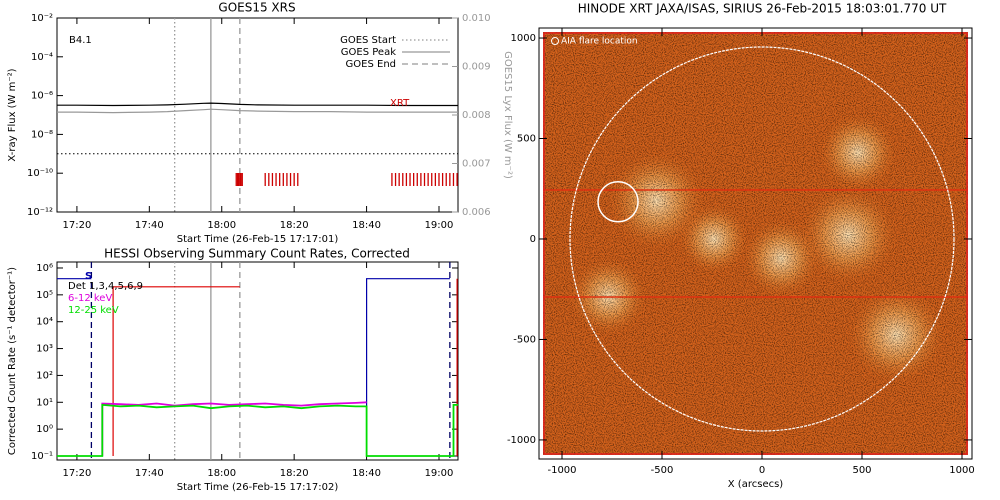  What do you see at coordinates (400, 103) in the screenshot?
I see `xrt-label: XRT` at bounding box center [400, 103].